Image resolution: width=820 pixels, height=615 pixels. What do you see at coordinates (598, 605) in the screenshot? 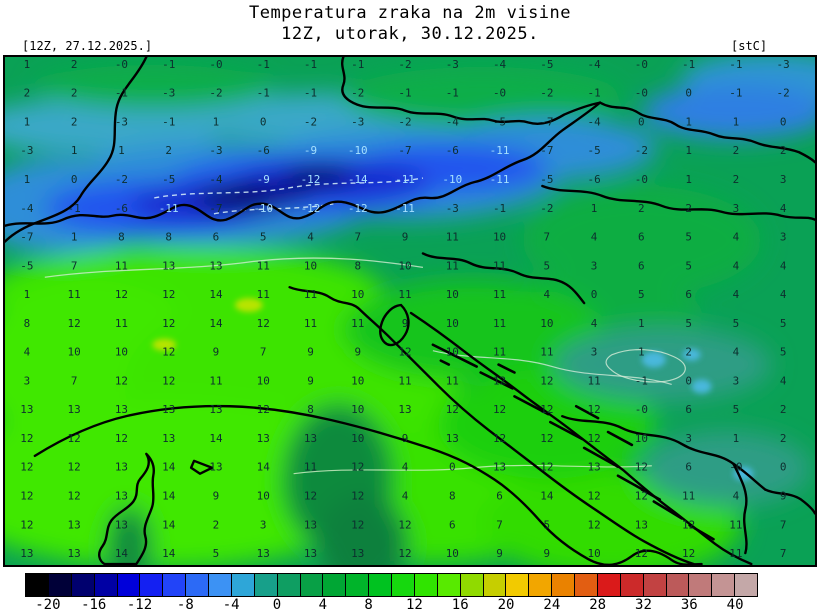
I see `colorbar-tick-label: 28` at bounding box center [598, 605].